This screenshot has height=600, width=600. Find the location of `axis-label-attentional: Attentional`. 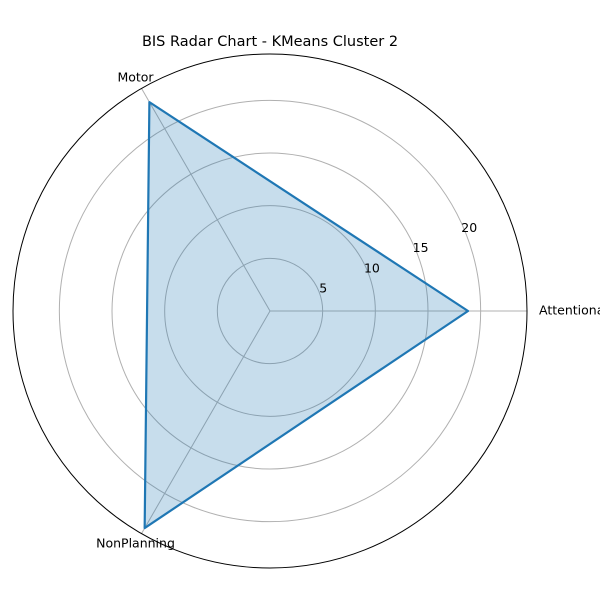

axis-label-attentional: Attentional is located at coordinates (569, 310).